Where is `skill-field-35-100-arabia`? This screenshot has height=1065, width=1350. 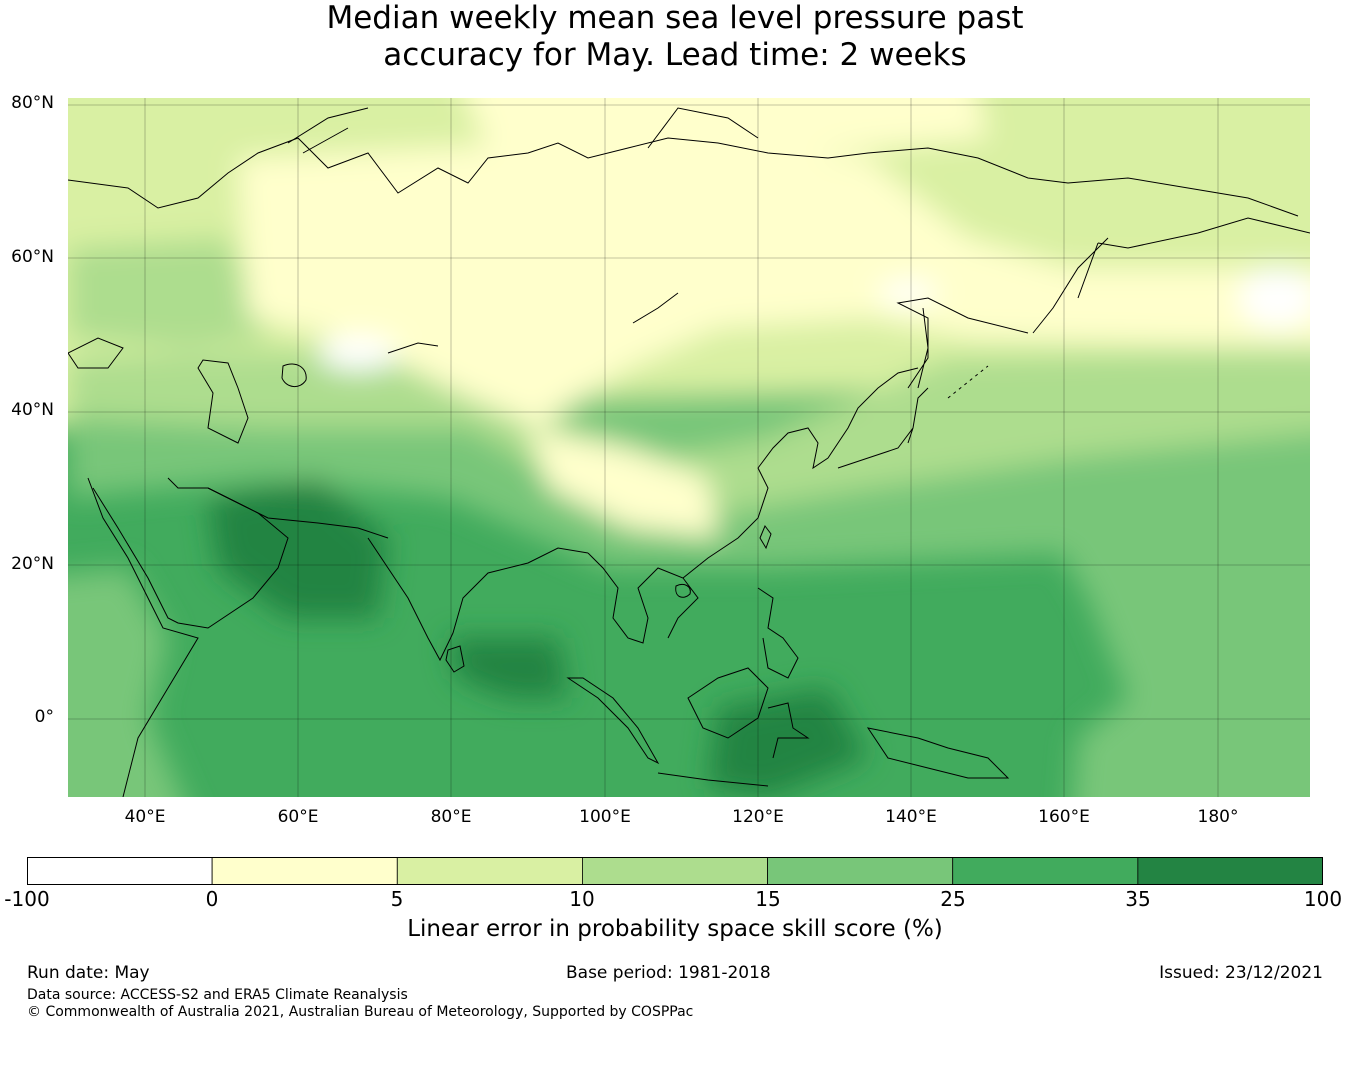
skill-field-35-100-arabia is located at coordinates (298, 548).